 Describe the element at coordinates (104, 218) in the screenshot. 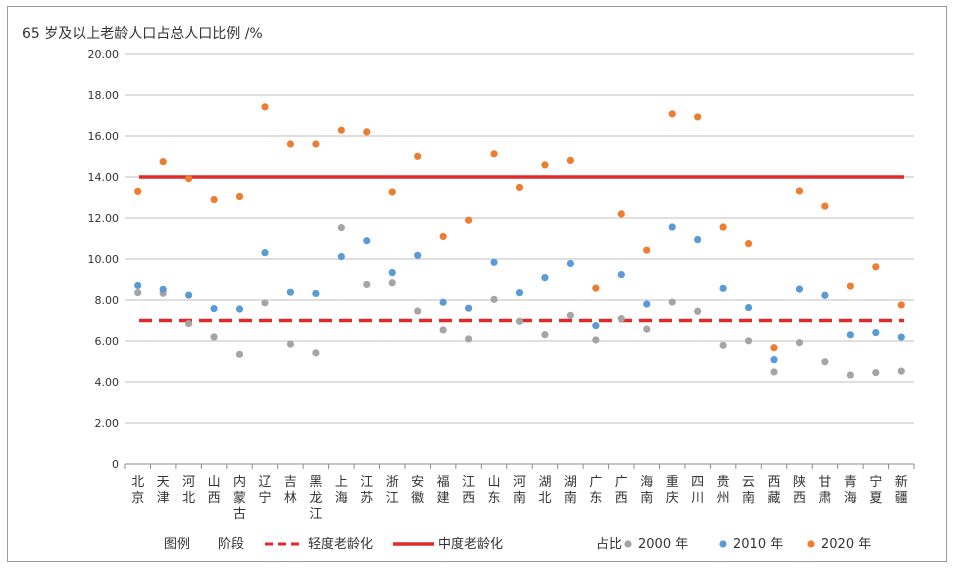

I see `y-tick-label: 12.00` at that location.